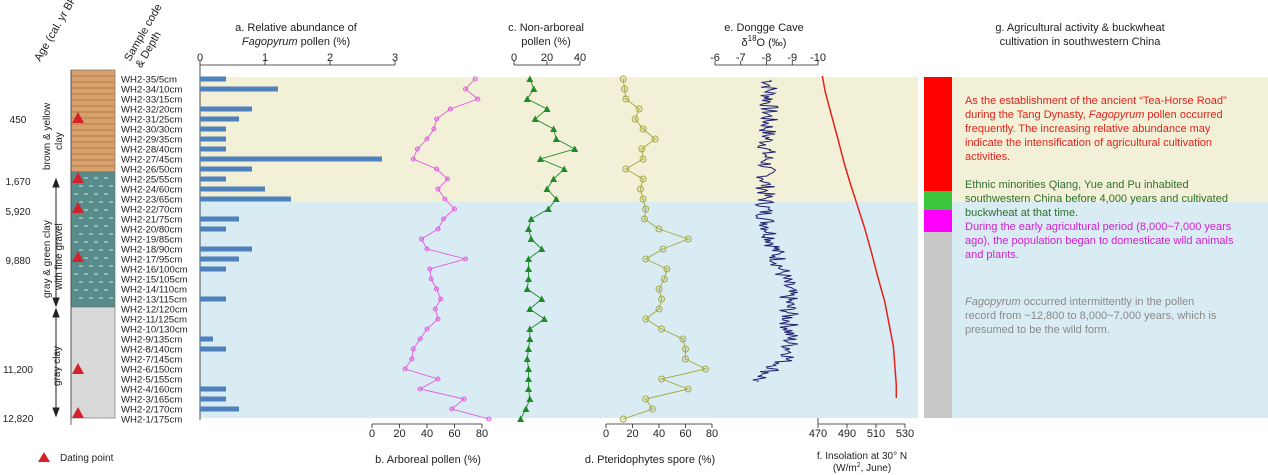 The image size is (1268, 475). What do you see at coordinates (151, 130) in the screenshot?
I see `sample-label: WH2-30/30cm` at bounding box center [151, 130].